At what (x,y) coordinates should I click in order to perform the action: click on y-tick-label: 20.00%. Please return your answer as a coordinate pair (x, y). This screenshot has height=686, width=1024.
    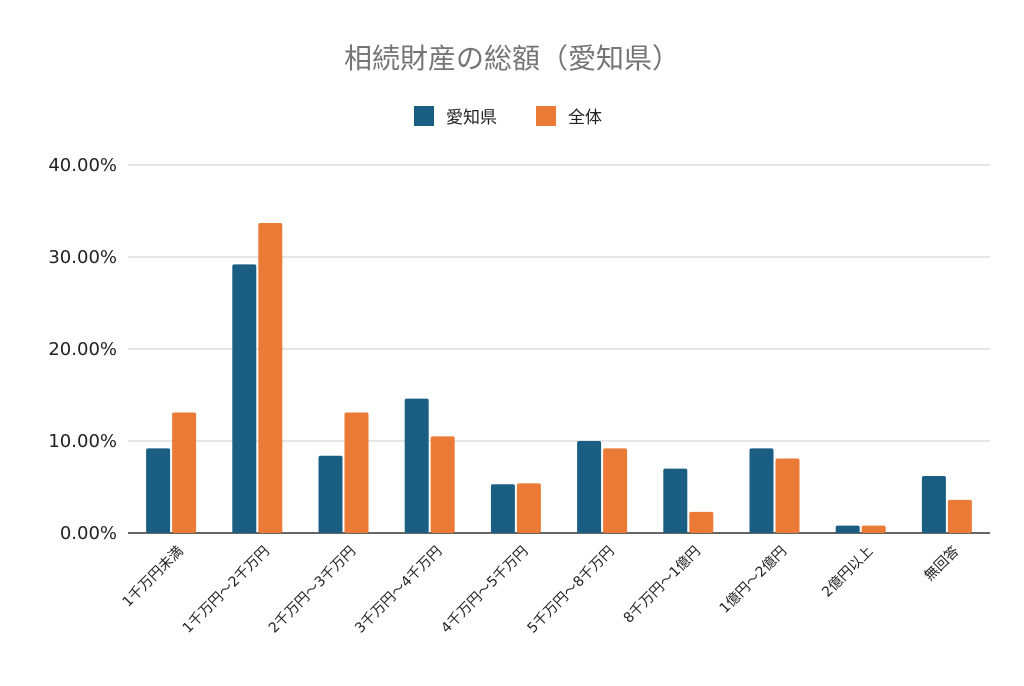
    Looking at the image, I should click on (82, 349).